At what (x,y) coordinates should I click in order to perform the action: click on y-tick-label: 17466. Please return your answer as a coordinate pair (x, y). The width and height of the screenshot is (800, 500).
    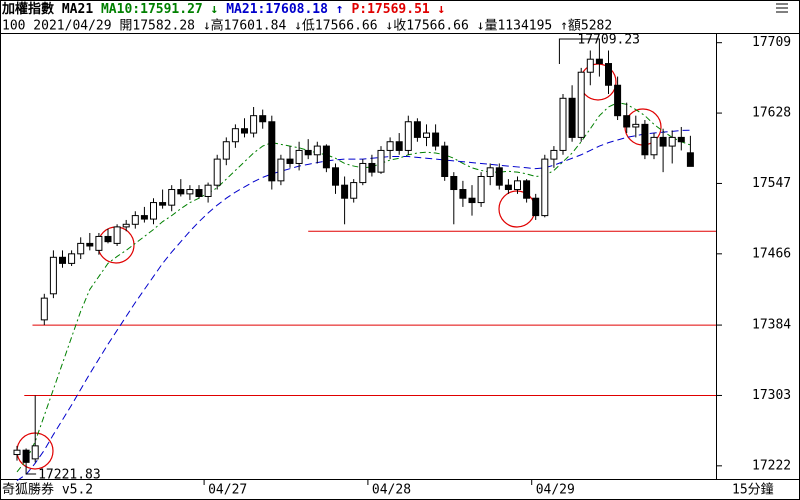
    Looking at the image, I should click on (771, 253).